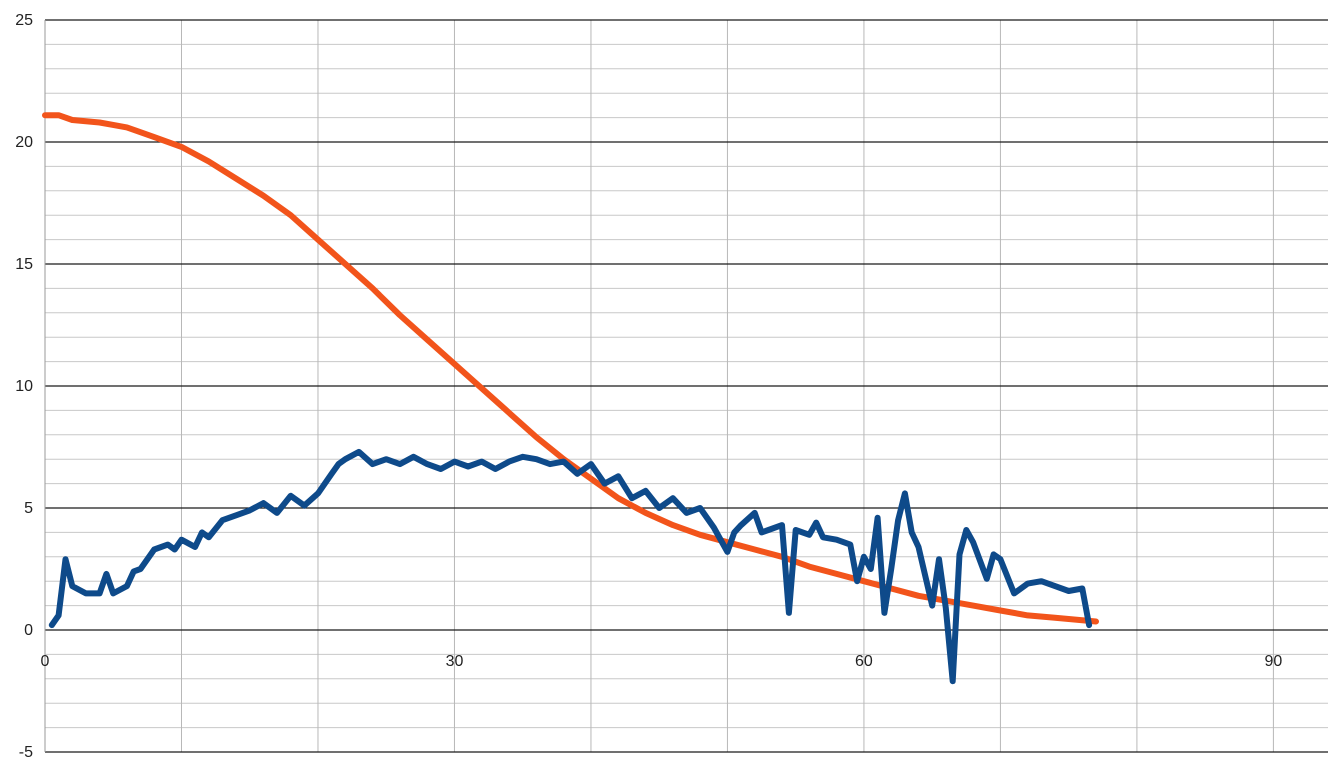  What do you see at coordinates (24, 20) in the screenshot?
I see `y-tick-label: 25` at bounding box center [24, 20].